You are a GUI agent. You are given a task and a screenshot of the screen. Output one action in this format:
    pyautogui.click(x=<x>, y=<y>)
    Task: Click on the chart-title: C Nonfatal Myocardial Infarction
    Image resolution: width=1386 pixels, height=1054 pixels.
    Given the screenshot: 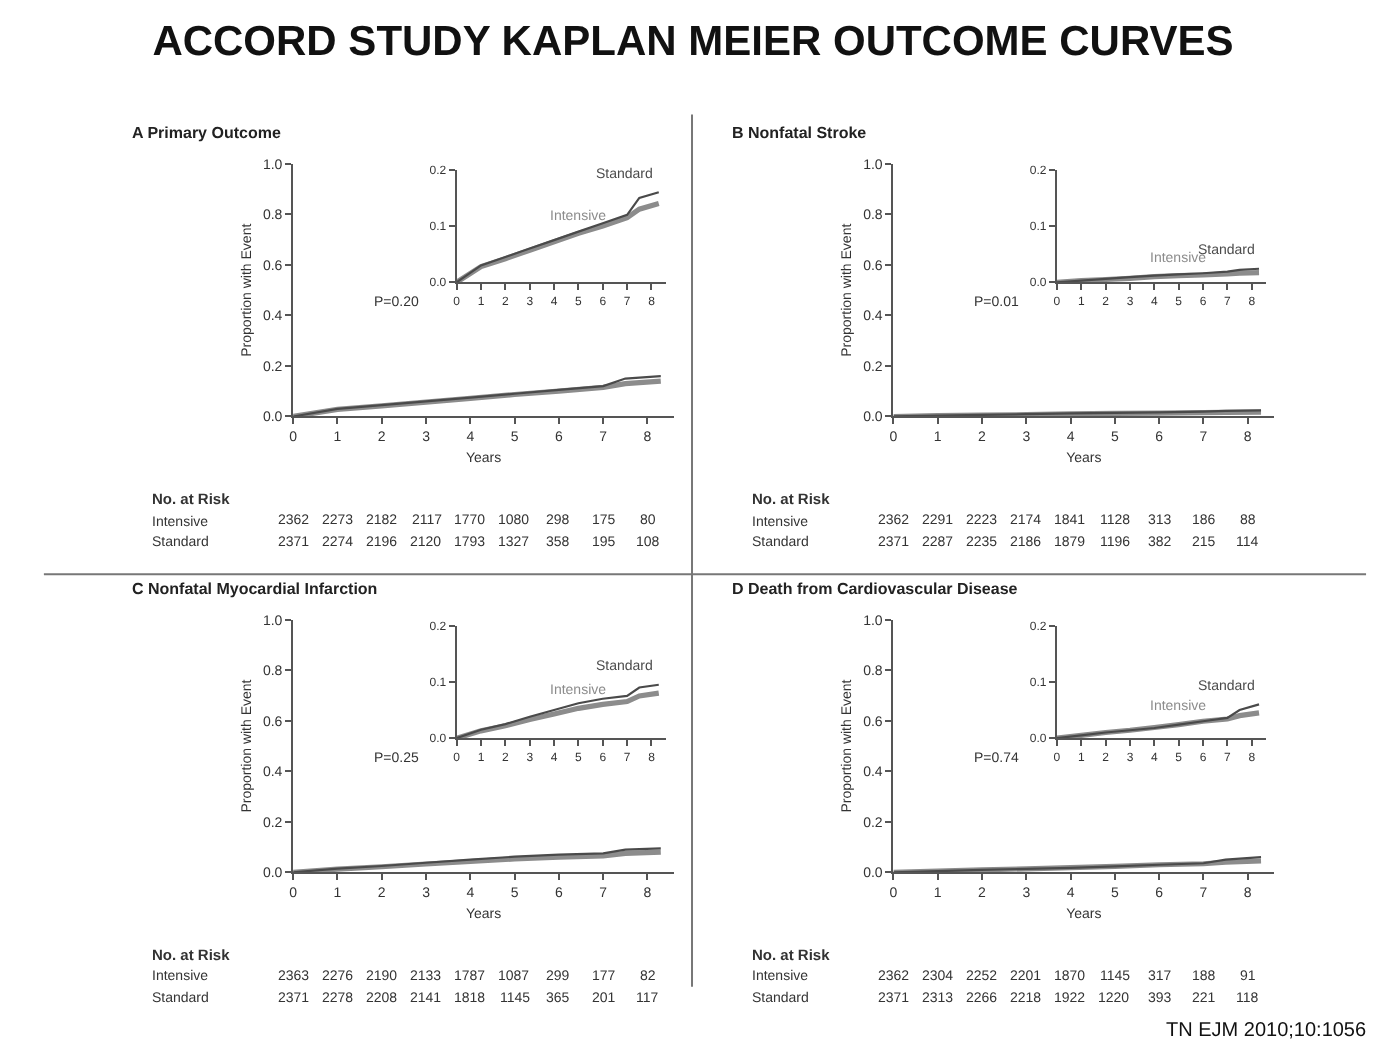 What is the action you would take?
    pyautogui.click(x=255, y=589)
    